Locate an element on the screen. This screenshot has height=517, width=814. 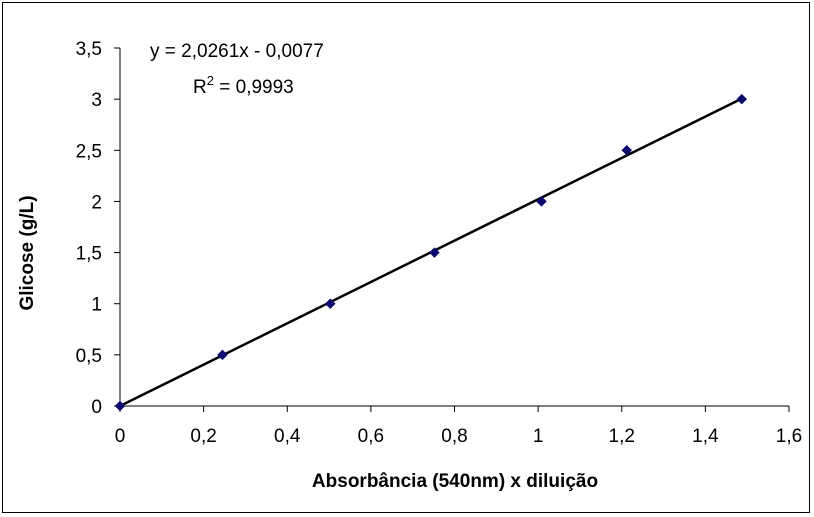
x-tick-label: 0,6 is located at coordinates (371, 436).